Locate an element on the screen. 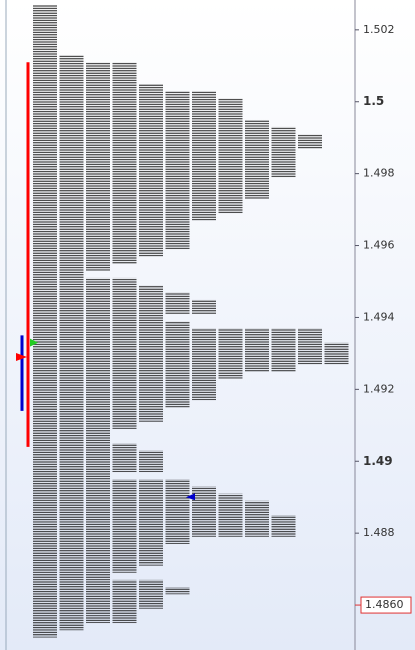 The width and height of the screenshot is (415, 650). last-price-label: 1.4860 is located at coordinates (384, 604).